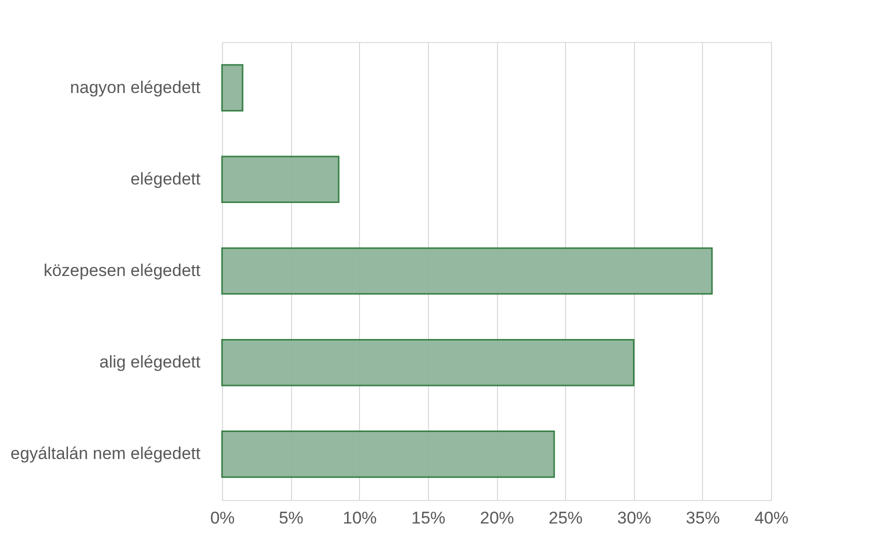  What do you see at coordinates (634, 518) in the screenshot?
I see `x-tick-label: 30%` at bounding box center [634, 518].